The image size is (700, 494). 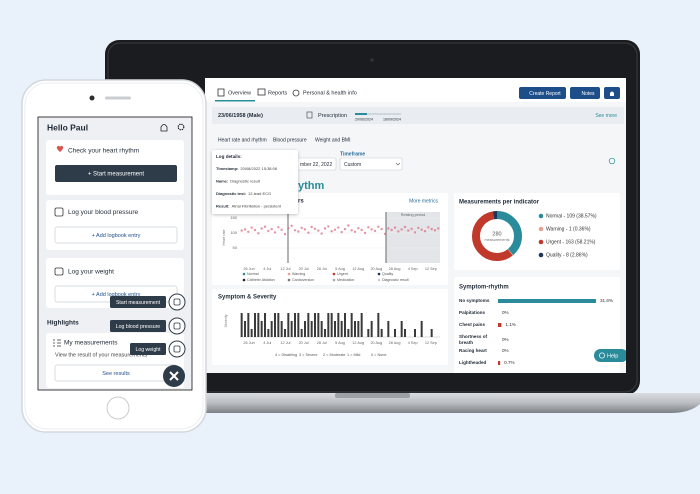 I want to click on donut-total-label: measurements, so click(x=496, y=240).